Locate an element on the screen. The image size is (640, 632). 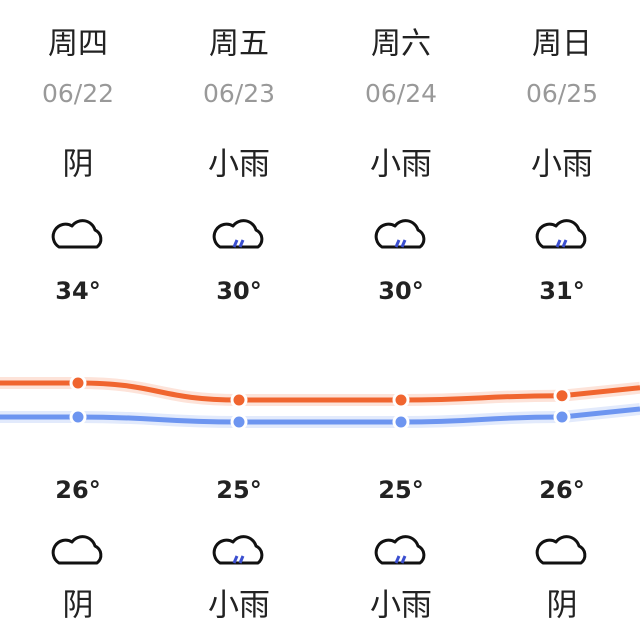
weekday: 周六 is located at coordinates (401, 44).